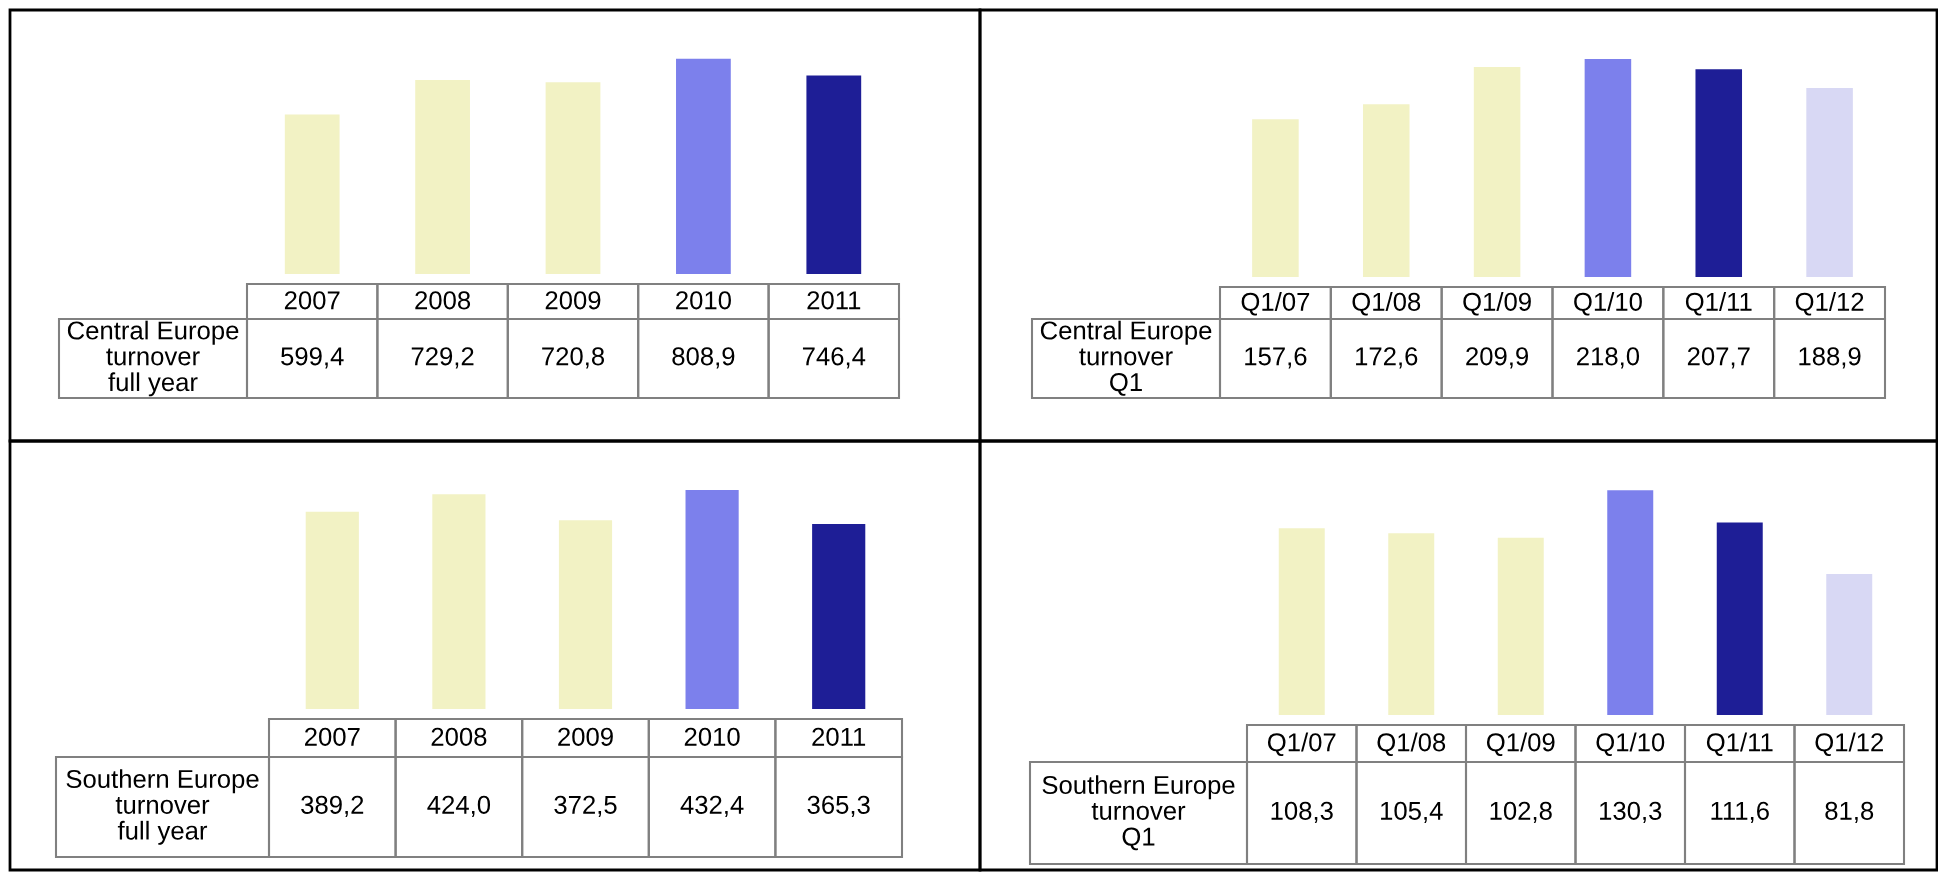 The image size is (1938, 872). What do you see at coordinates (312, 358) in the screenshot?
I see `data-label: 599,4` at bounding box center [312, 358].